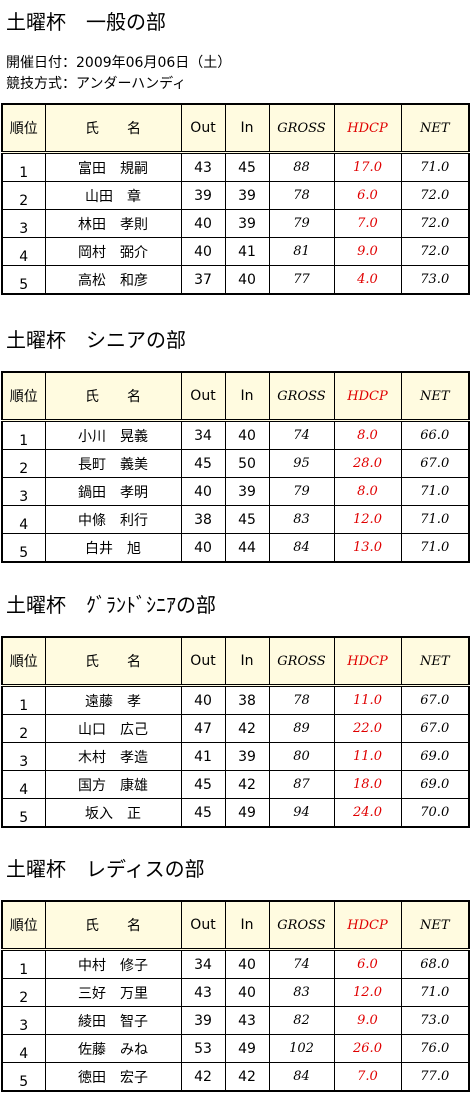  I want to click on data-row: 2 長町 義美 45 50 95 28.0 67.0, so click(235, 463).